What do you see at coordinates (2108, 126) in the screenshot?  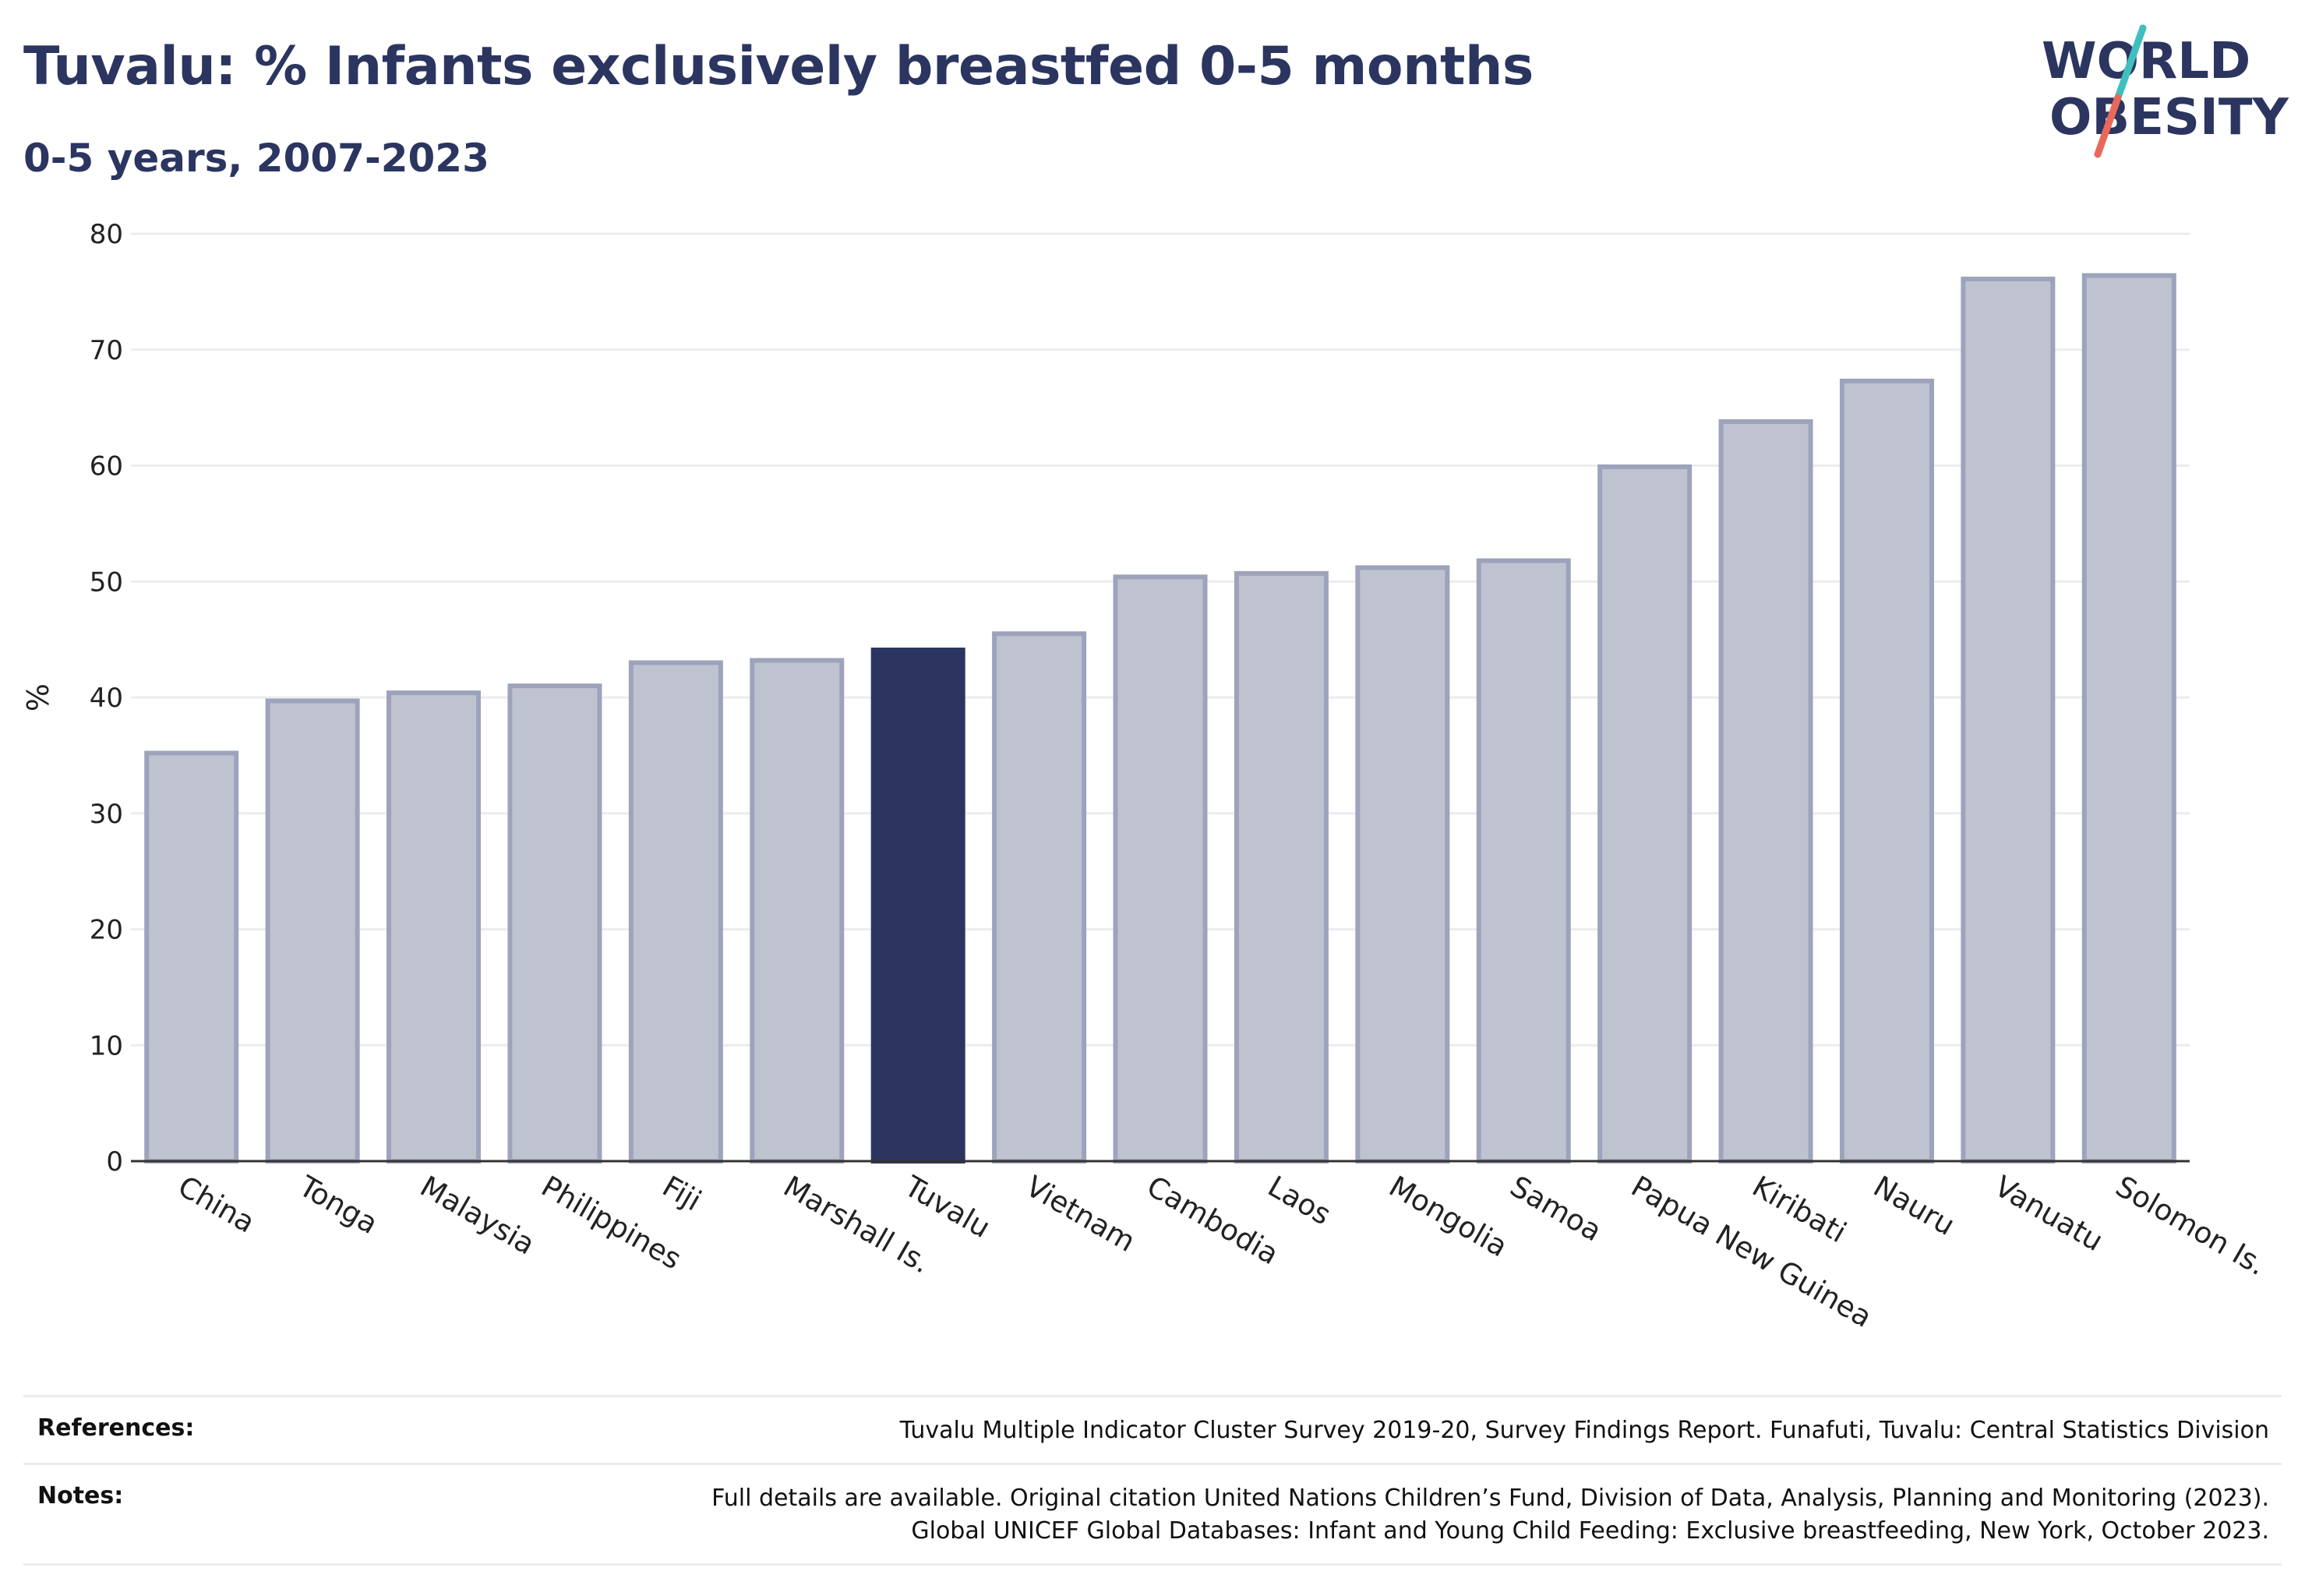 I see `logo-slash-coral` at bounding box center [2108, 126].